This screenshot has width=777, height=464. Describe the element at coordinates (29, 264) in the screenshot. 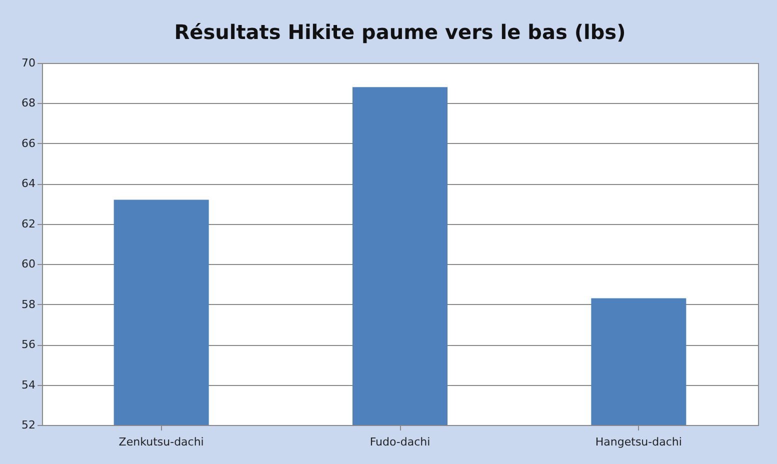

I see `y-tick-label: 60` at that location.